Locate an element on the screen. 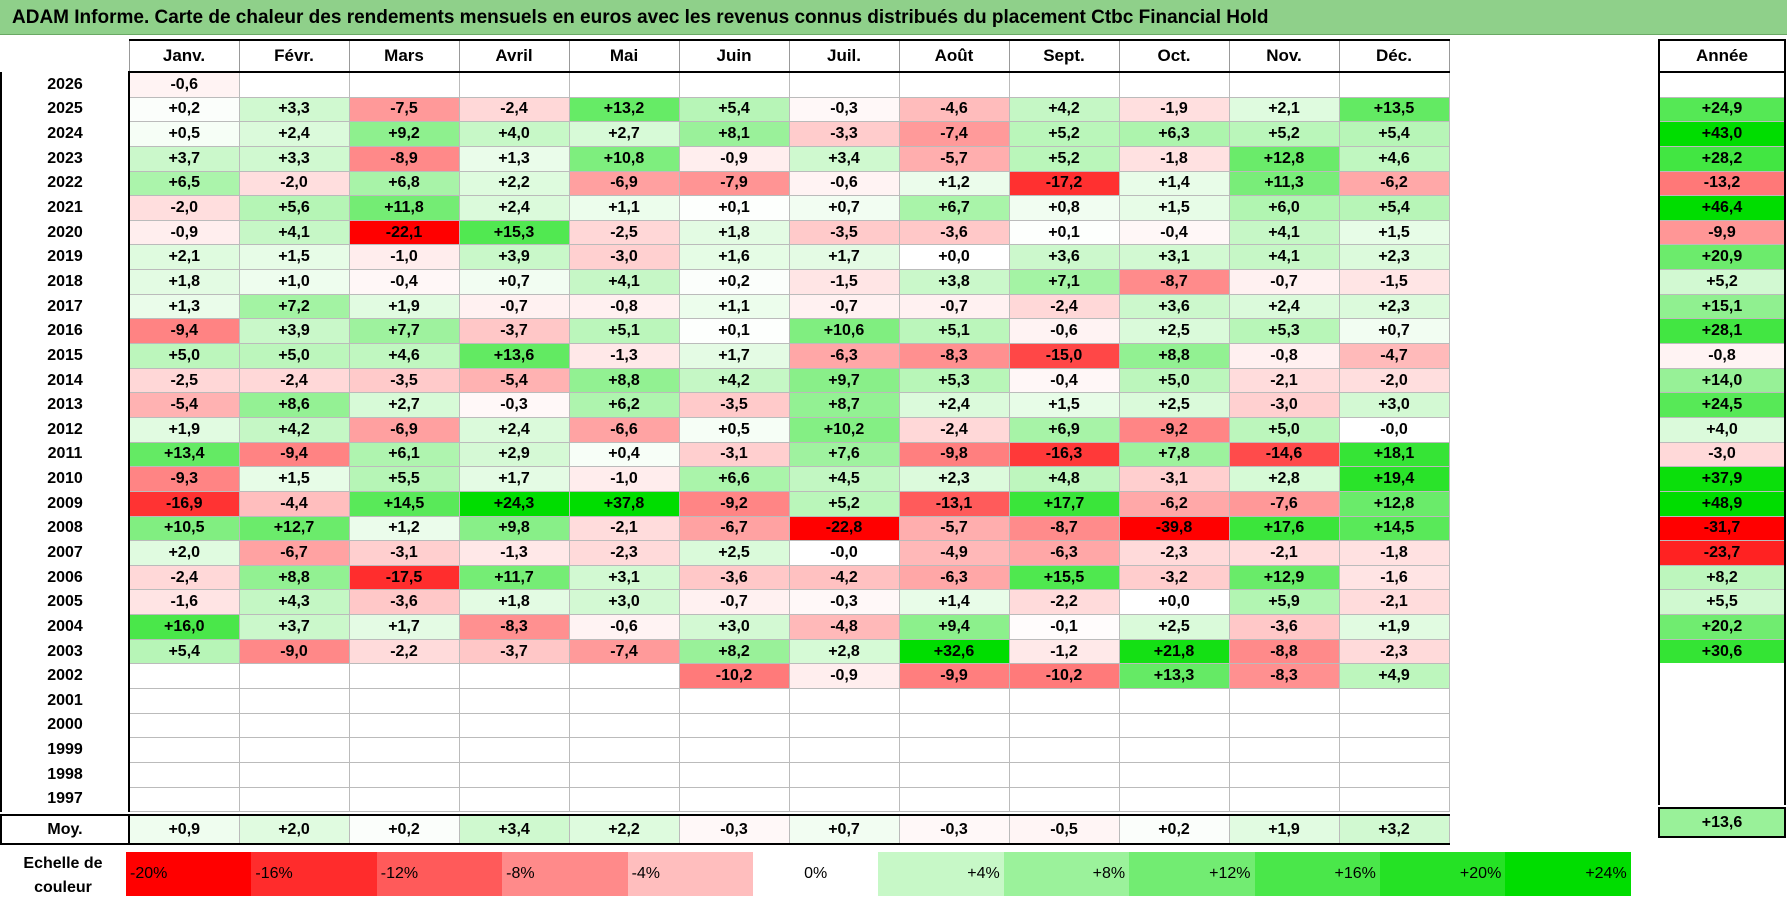 This screenshot has width=1787, height=912. heatmap-cell: -17,5 is located at coordinates (404, 577).